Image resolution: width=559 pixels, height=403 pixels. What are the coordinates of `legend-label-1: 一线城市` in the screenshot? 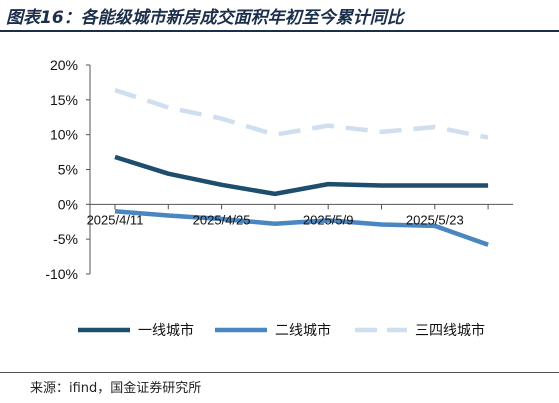 It's located at (166, 330).